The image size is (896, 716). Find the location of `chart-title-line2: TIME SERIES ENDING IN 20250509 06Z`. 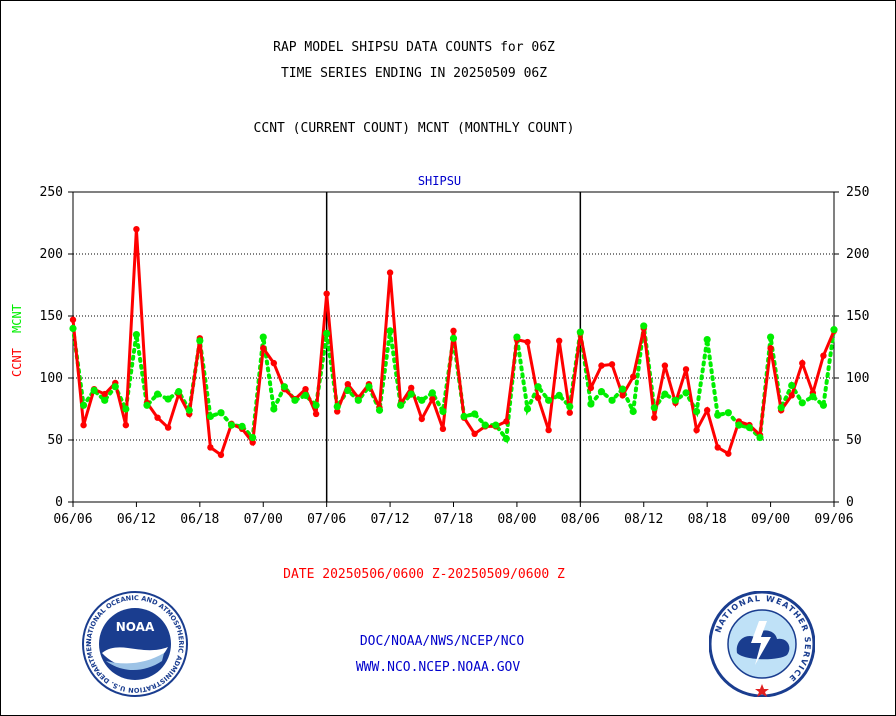

chart-title-line2: TIME SERIES ENDING IN 20250509 06Z is located at coordinates (414, 73).